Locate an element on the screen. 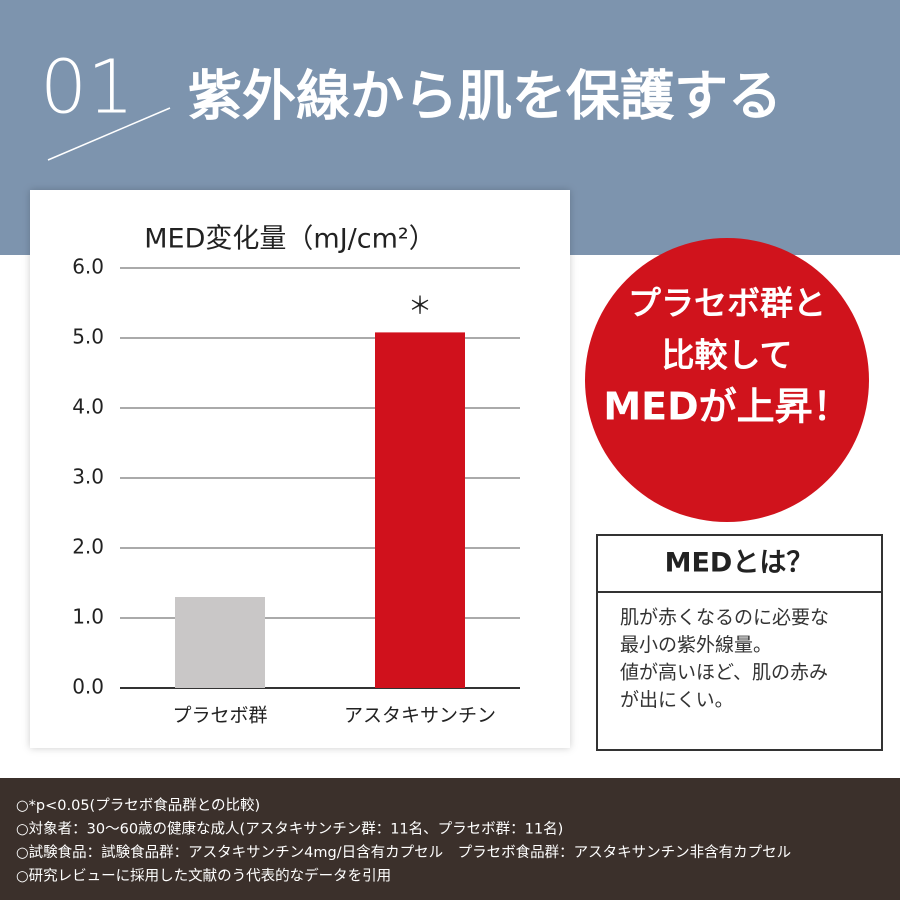 The height and width of the screenshot is (900, 900). footnote: ○研究レビューに採用した文献のう代表的なデータを引用 is located at coordinates (203, 876).